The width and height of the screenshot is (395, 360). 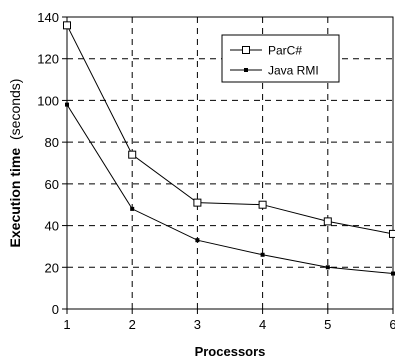 I want to click on legend: ParC# Java RMI, so click(x=280, y=58).